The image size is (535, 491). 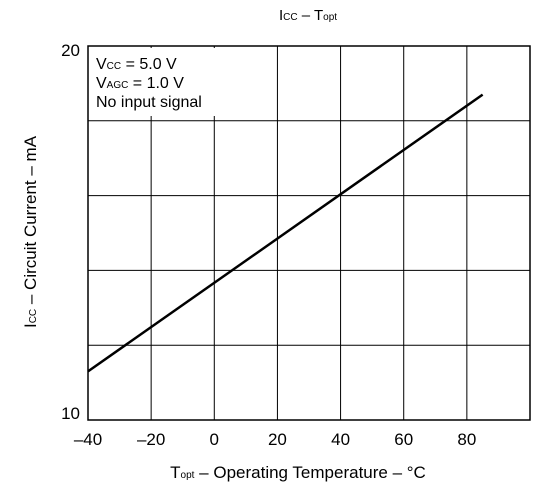 I want to click on y-tick-label-min: 10, so click(x=70, y=413).